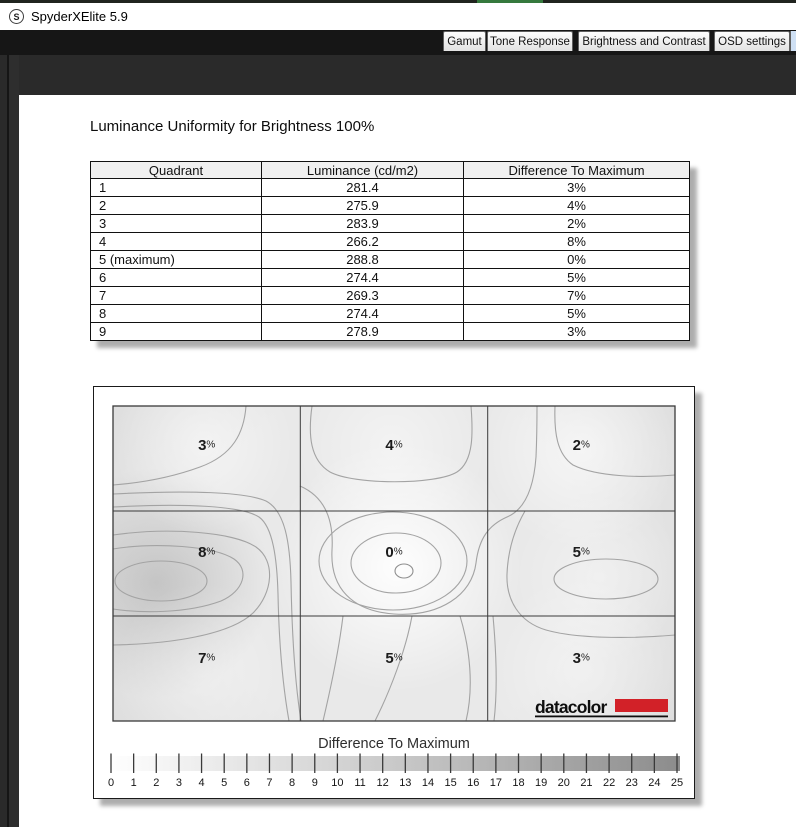 This screenshot has width=796, height=827. What do you see at coordinates (362, 241) in the screenshot?
I see `luminance-cell: 266.2` at bounding box center [362, 241].